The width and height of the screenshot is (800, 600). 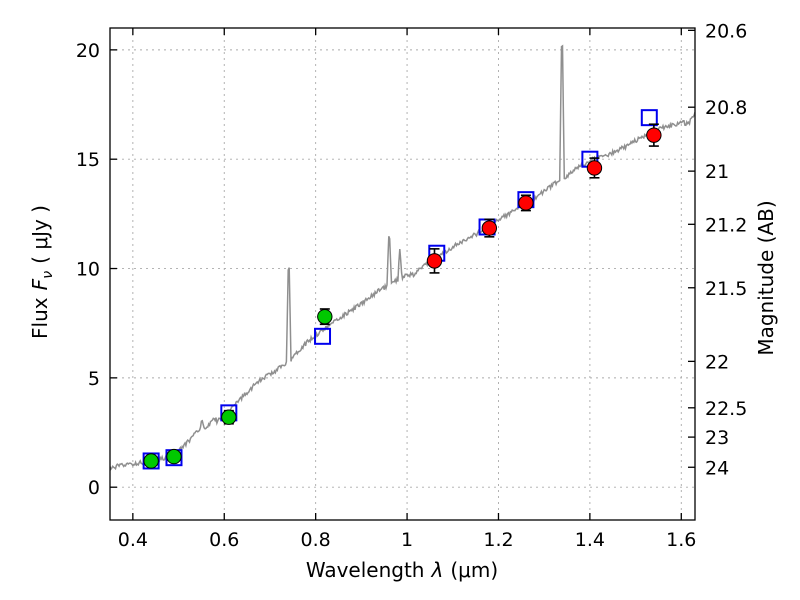 I want to click on x-tick-label: 0.6, so click(x=224, y=540).